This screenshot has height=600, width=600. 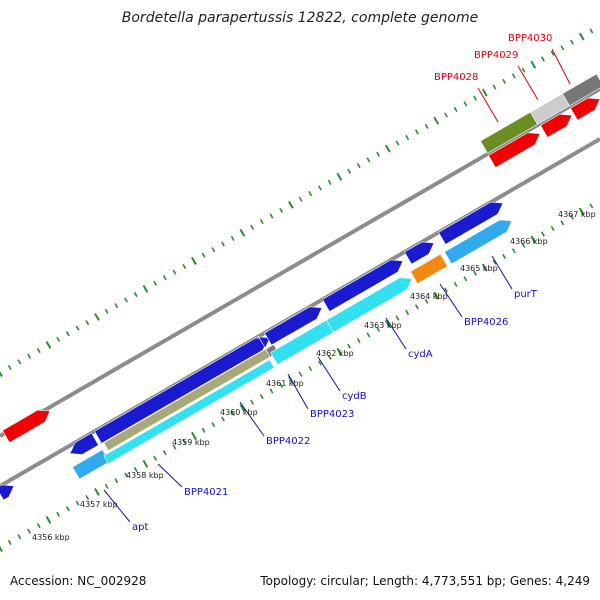 What do you see at coordinates (51, 537) in the screenshot?
I see `scale-tick-label: 4356 kbp` at bounding box center [51, 537].